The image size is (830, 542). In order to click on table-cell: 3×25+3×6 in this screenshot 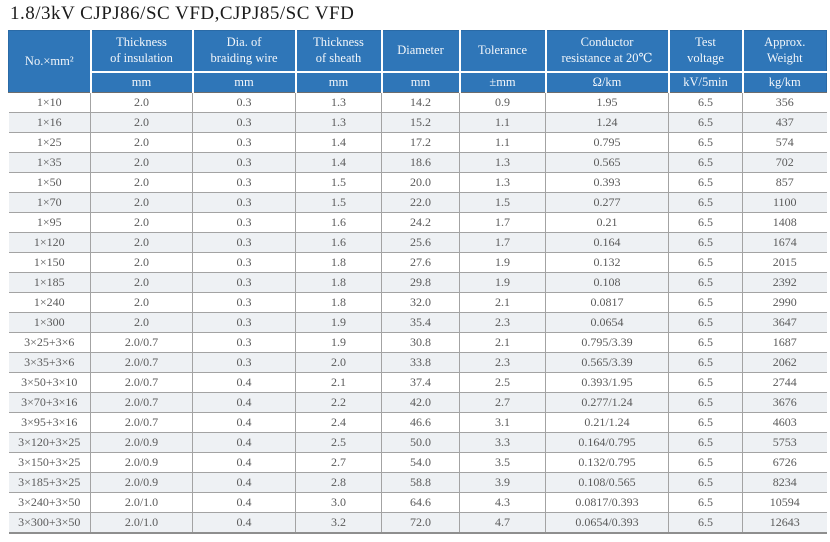, I will do `click(49, 342)`.